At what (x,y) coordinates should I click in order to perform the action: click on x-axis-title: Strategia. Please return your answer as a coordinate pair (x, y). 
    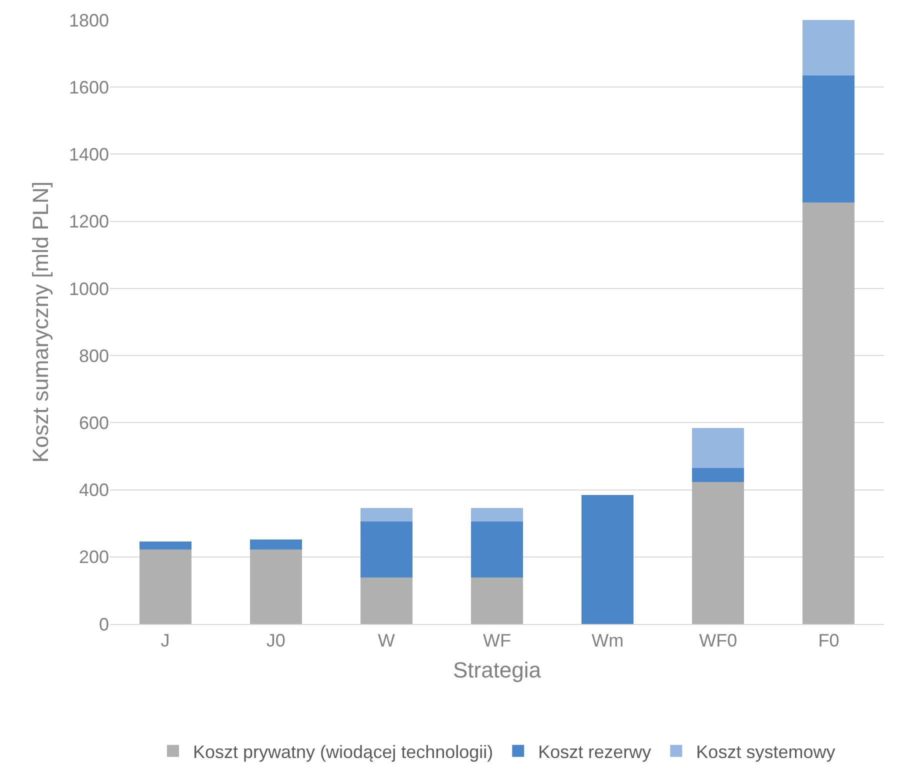
    Looking at the image, I should click on (497, 670).